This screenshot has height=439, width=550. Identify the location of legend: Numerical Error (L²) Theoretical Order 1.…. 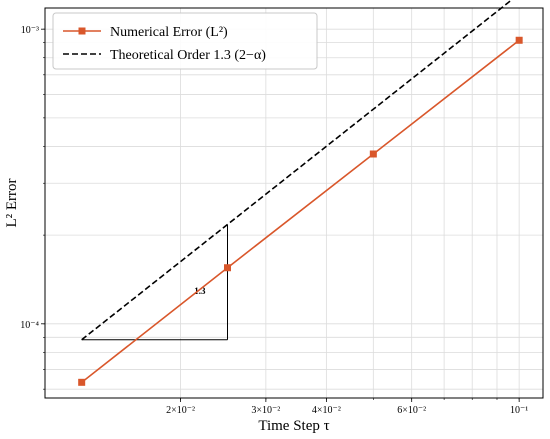
(185, 41).